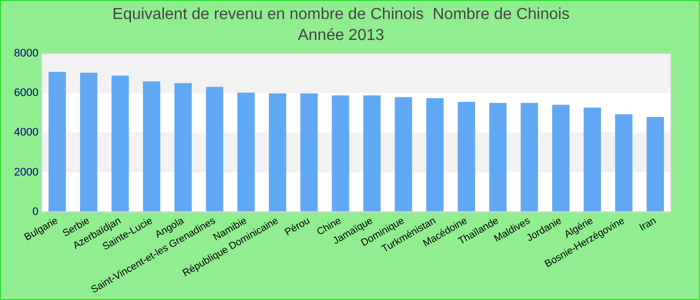  I want to click on chart-subtitle: Année 2013, so click(341, 35).